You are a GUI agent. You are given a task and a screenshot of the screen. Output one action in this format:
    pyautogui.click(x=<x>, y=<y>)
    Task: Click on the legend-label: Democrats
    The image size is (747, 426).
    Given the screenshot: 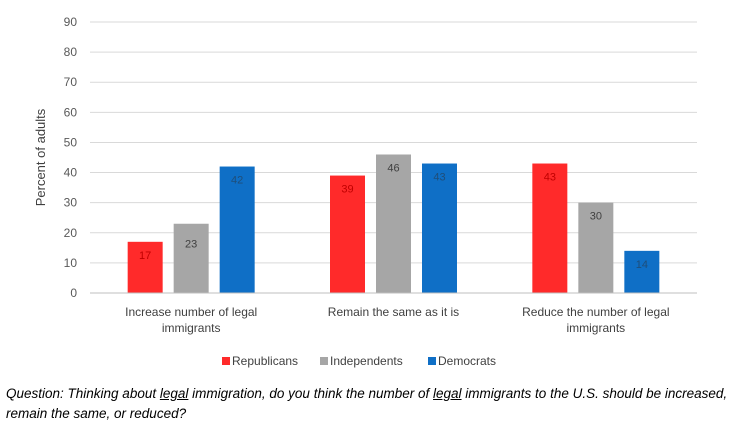 What is the action you would take?
    pyautogui.click(x=467, y=361)
    